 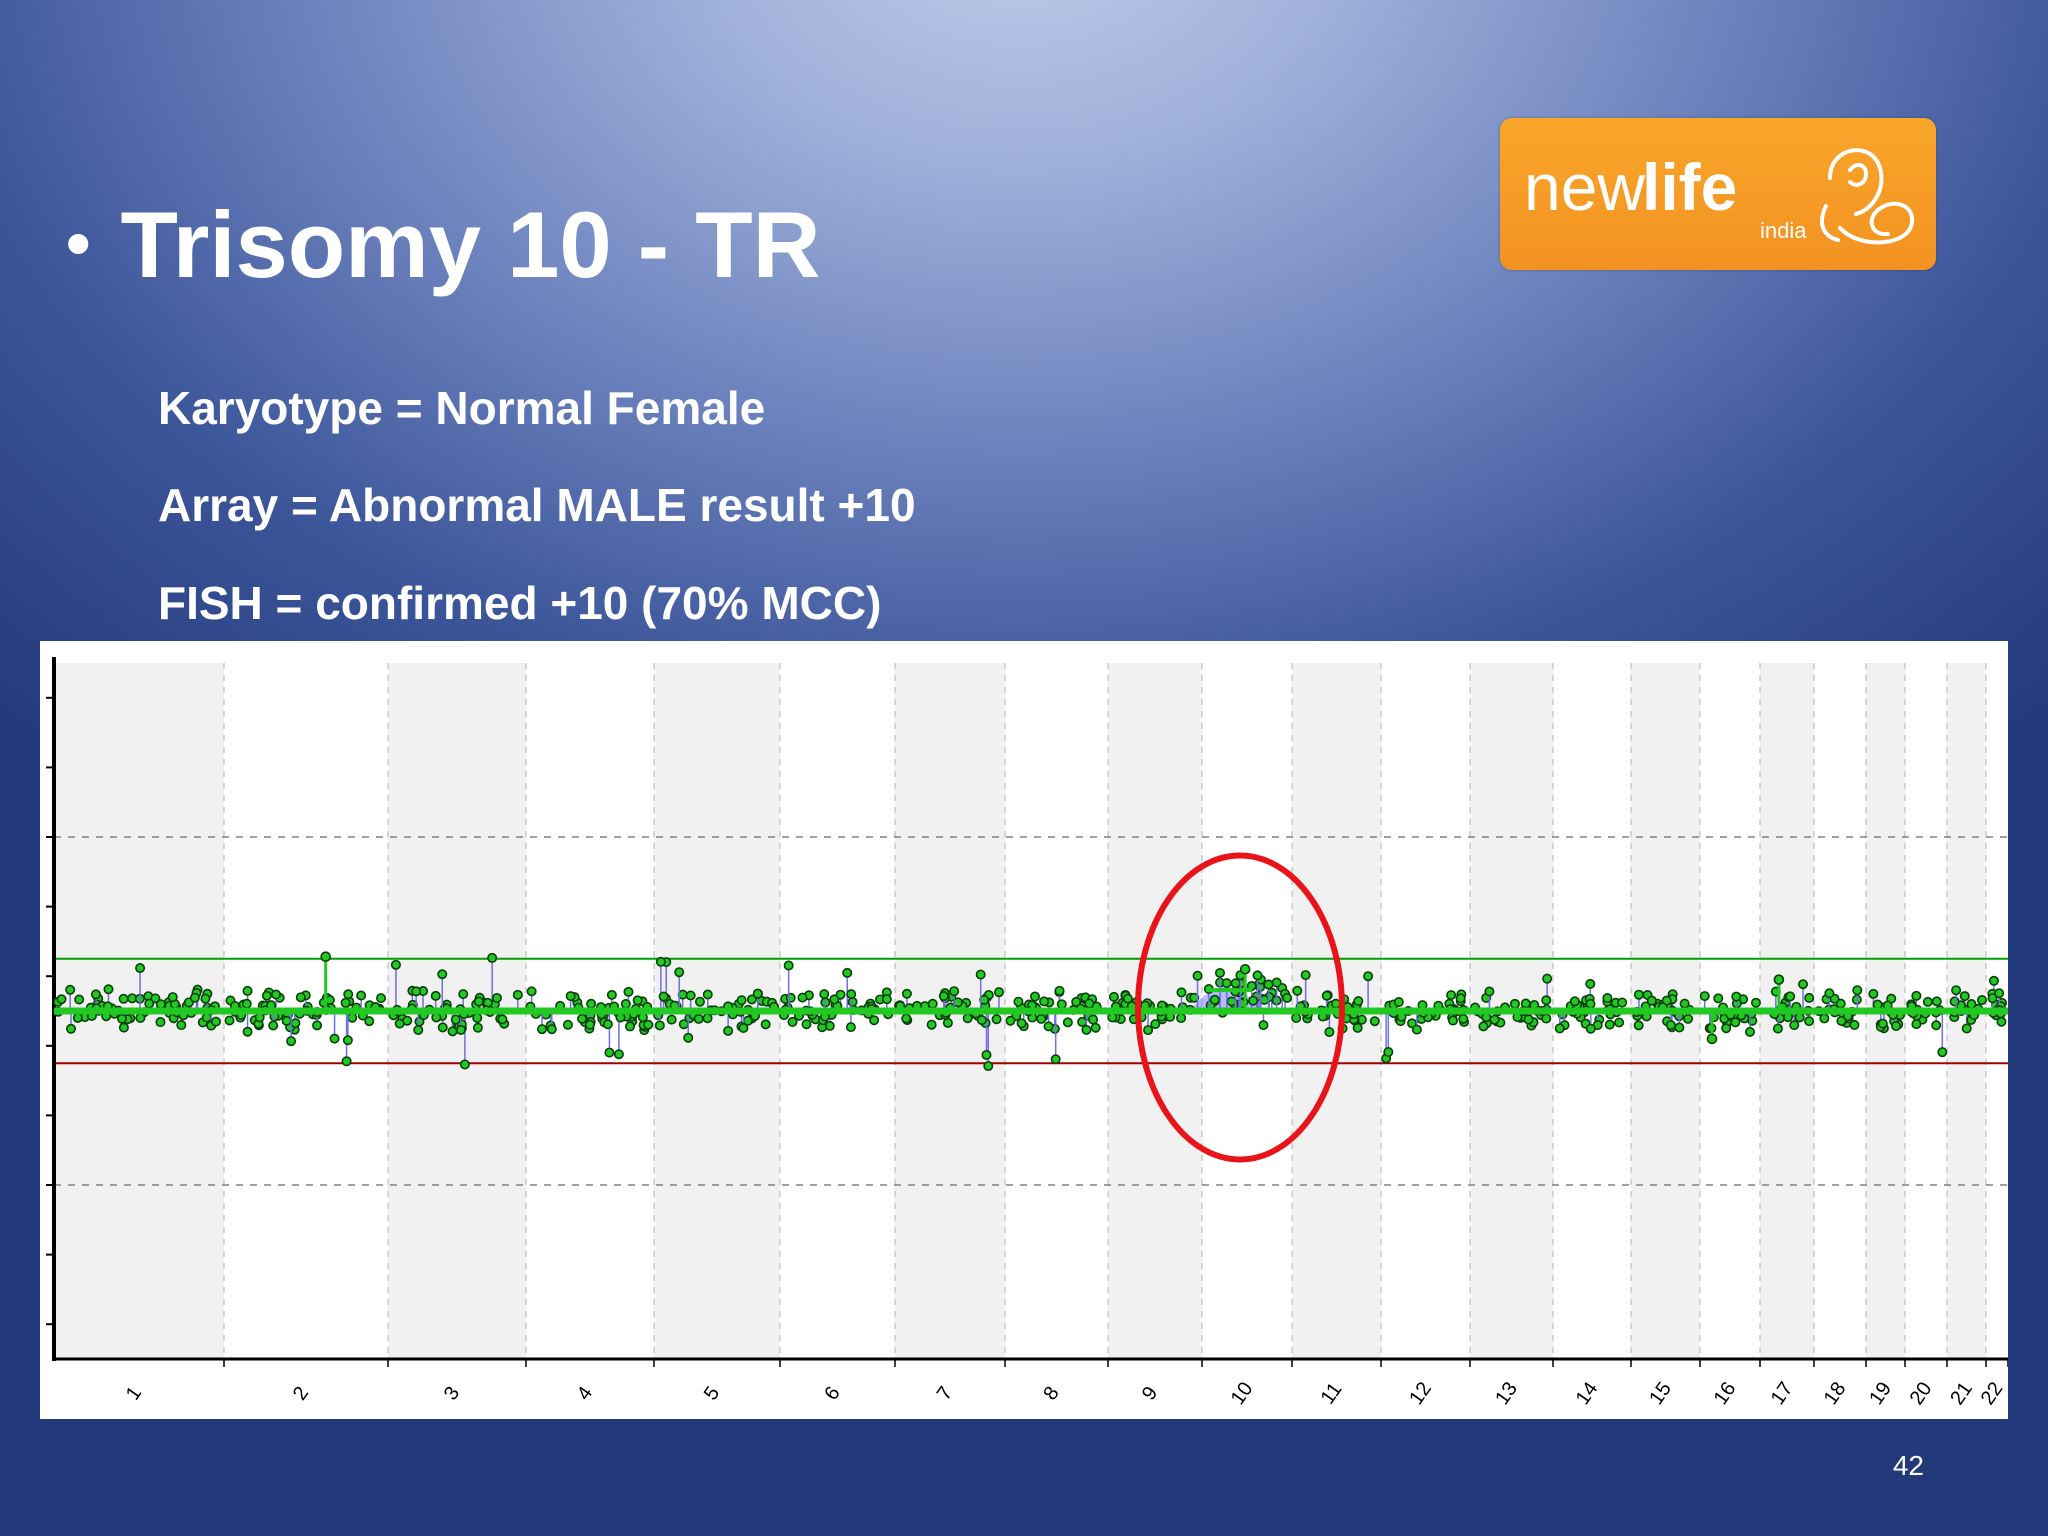 What do you see at coordinates (585, 1394) in the screenshot?
I see `x-tick-label: 4` at bounding box center [585, 1394].